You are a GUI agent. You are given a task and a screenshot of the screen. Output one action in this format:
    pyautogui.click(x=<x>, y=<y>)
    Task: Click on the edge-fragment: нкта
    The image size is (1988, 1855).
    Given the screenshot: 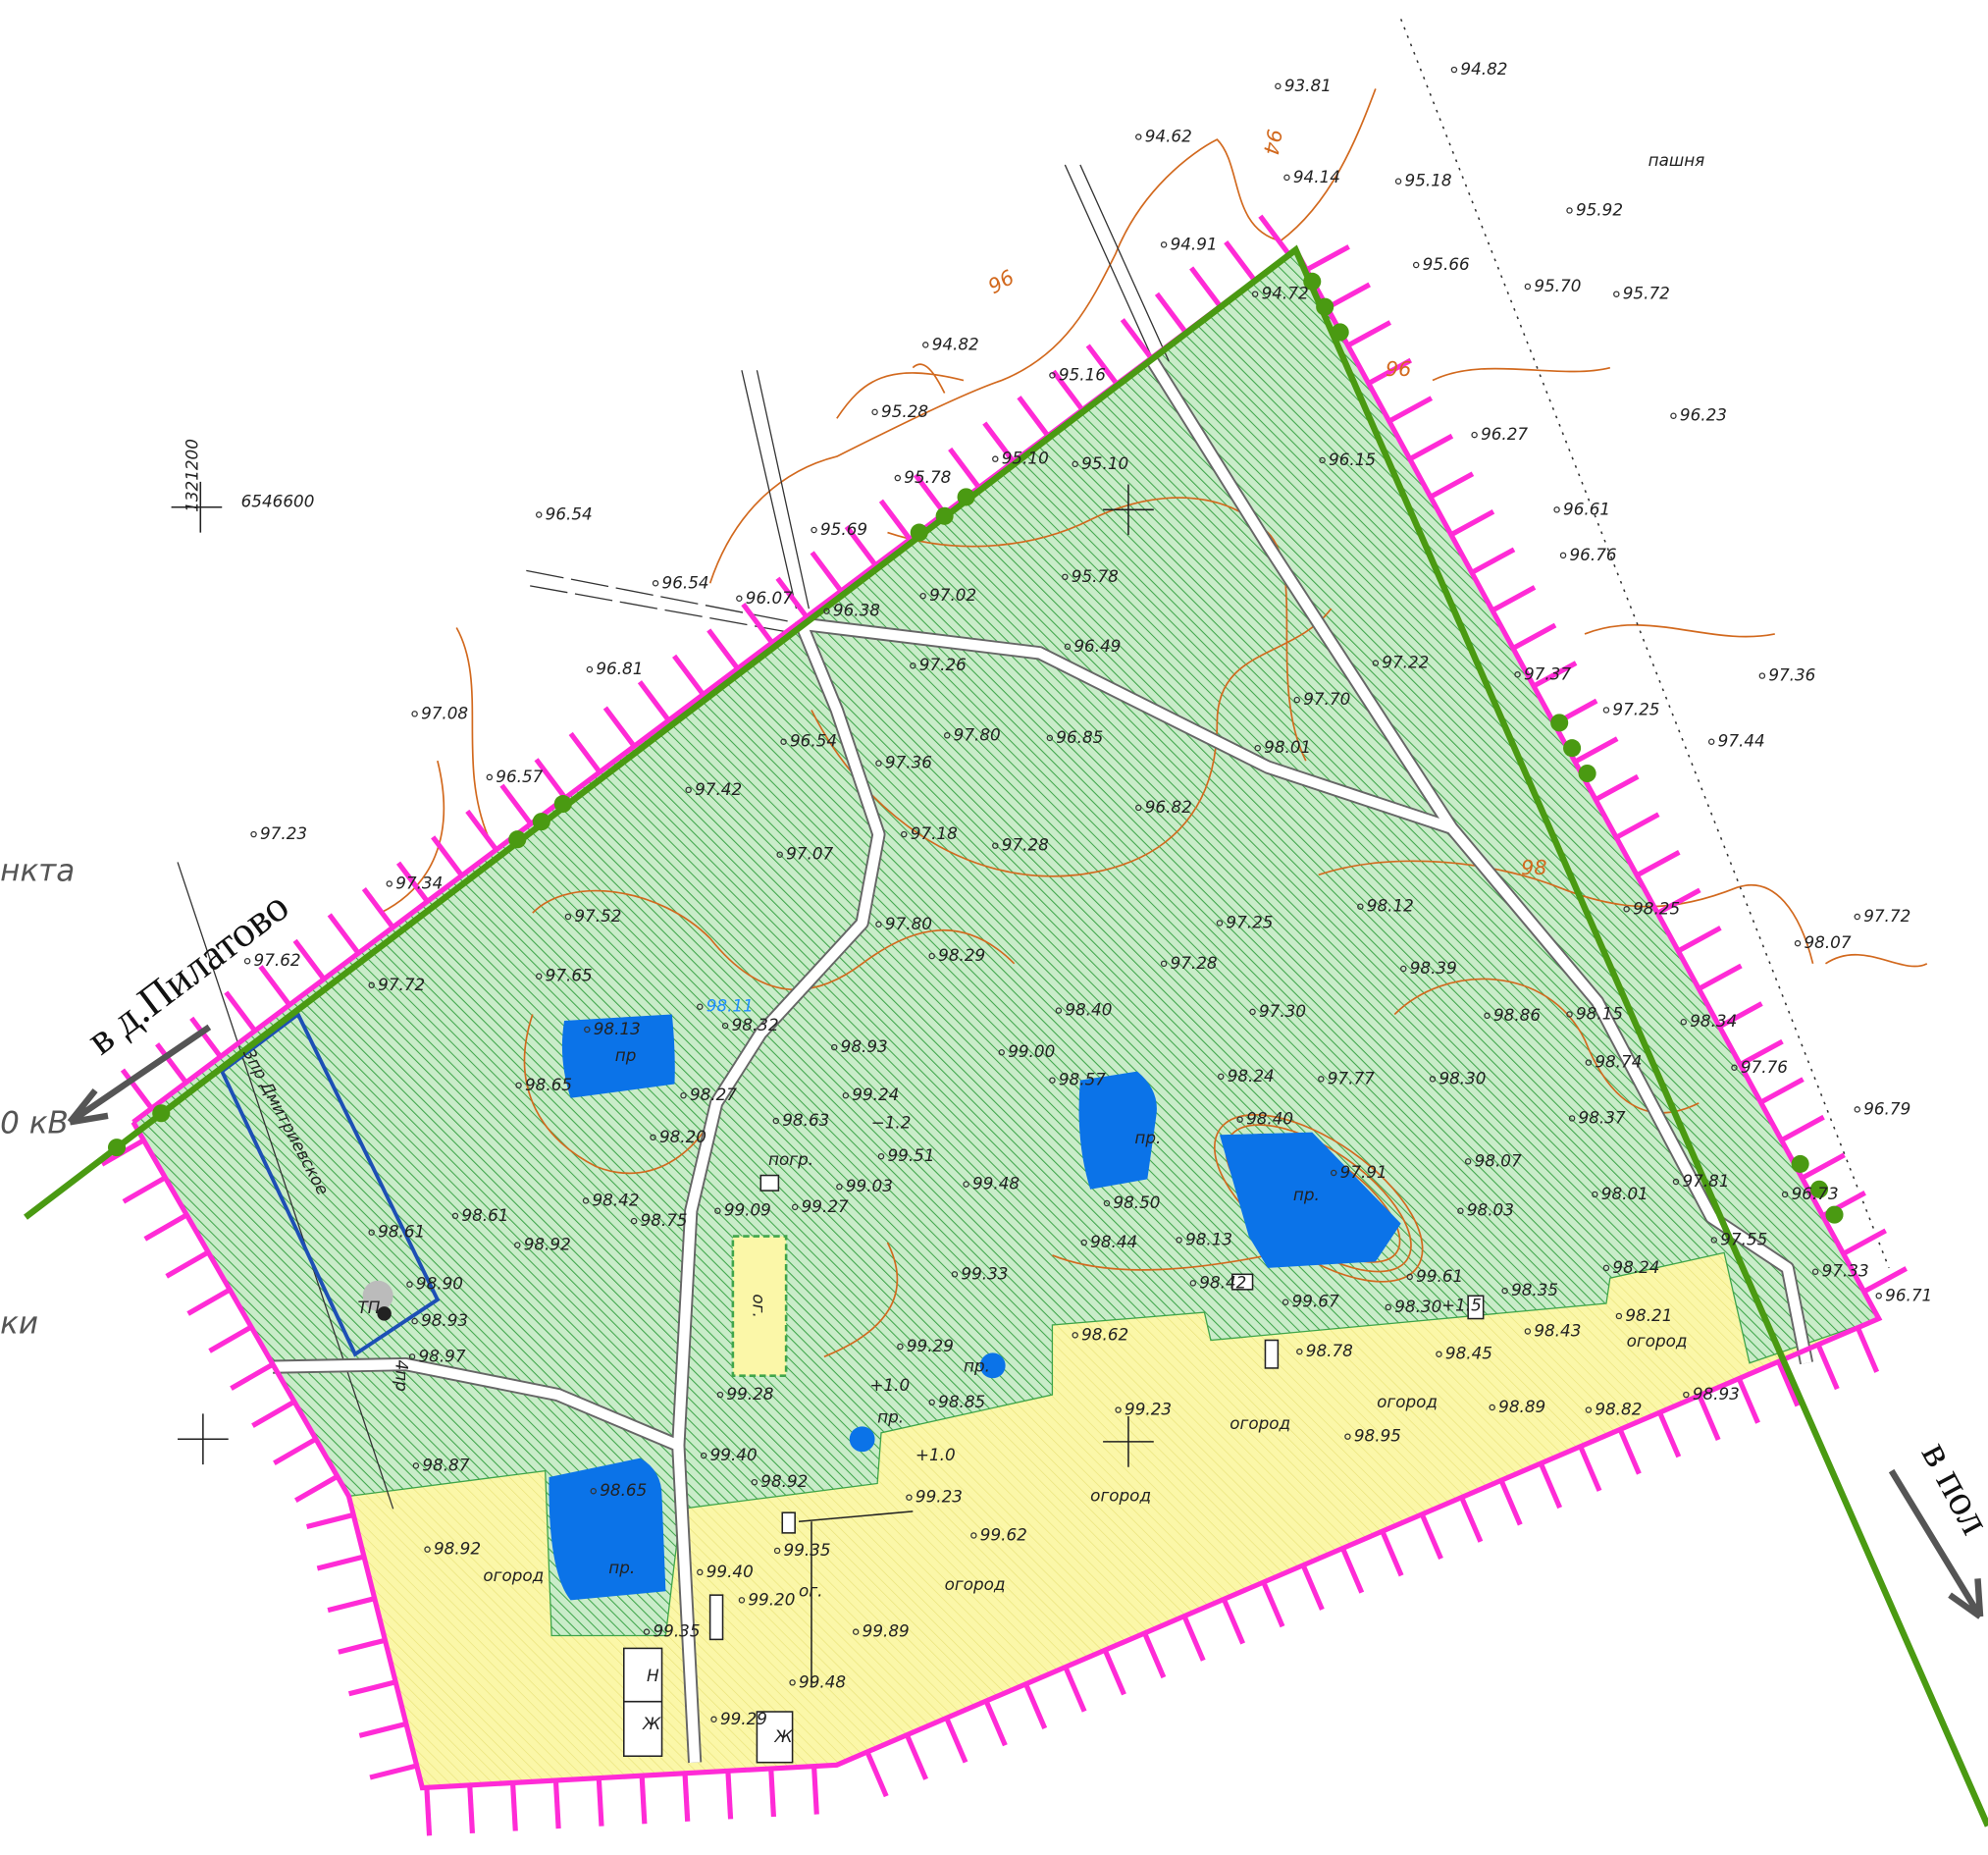 What is the action you would take?
    pyautogui.click(x=37, y=870)
    